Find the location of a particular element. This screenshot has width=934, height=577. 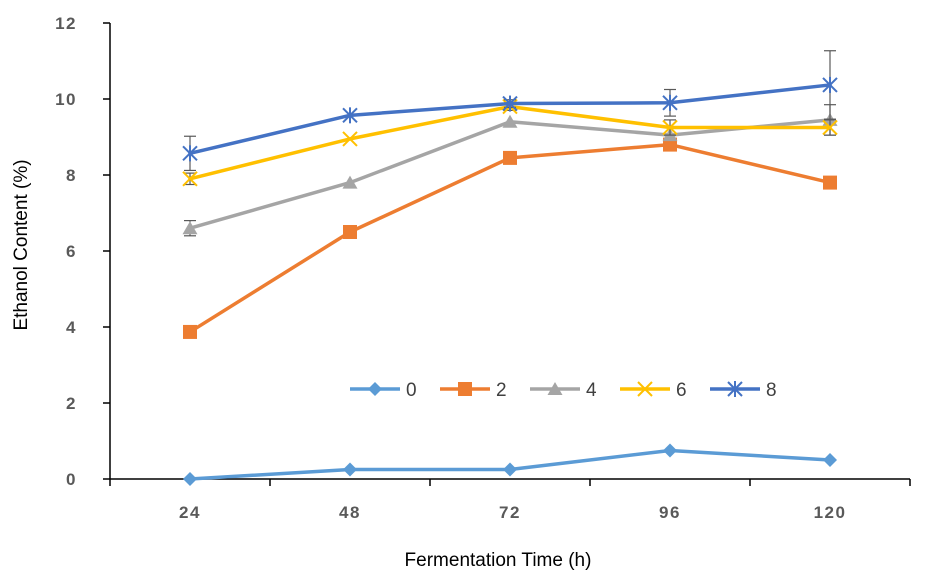

point-6-48-stroke-b is located at coordinates (350, 139).